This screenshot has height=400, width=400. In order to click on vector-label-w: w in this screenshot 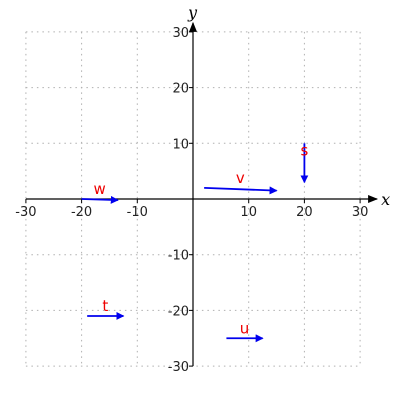, I will do `click(100, 189)`.